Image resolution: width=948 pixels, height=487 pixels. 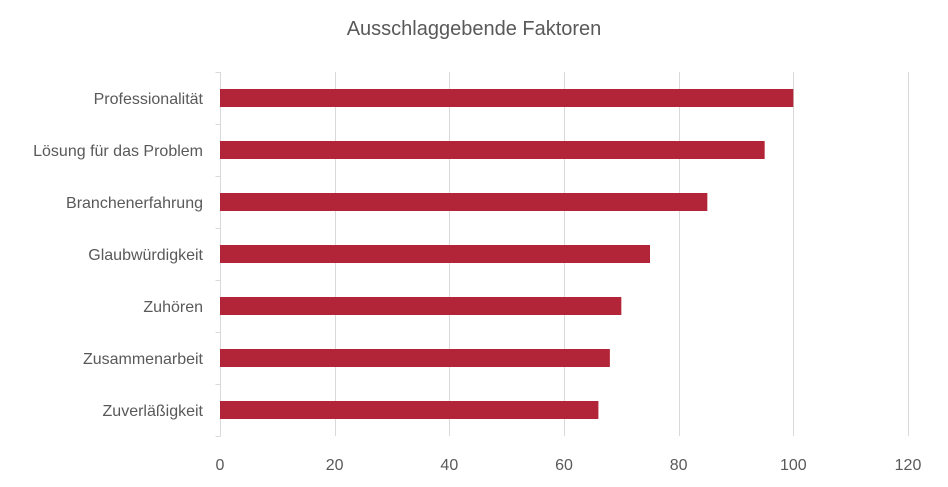 What do you see at coordinates (908, 465) in the screenshot?
I see `x-tick-label: 120` at bounding box center [908, 465].